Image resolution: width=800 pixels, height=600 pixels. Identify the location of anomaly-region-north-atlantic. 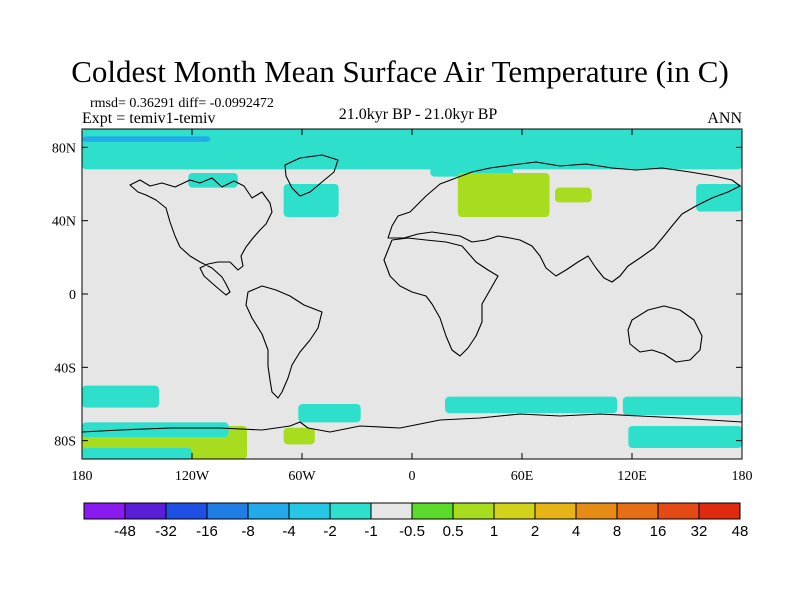
(311, 200).